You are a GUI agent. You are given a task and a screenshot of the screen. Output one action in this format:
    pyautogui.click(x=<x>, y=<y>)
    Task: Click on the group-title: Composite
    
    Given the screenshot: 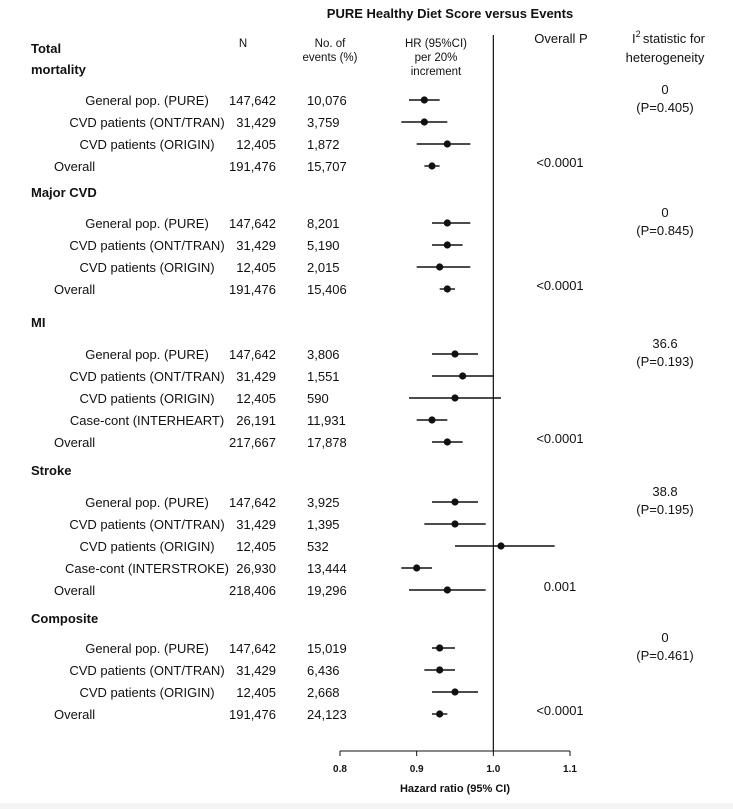 What is the action you would take?
    pyautogui.click(x=64, y=618)
    